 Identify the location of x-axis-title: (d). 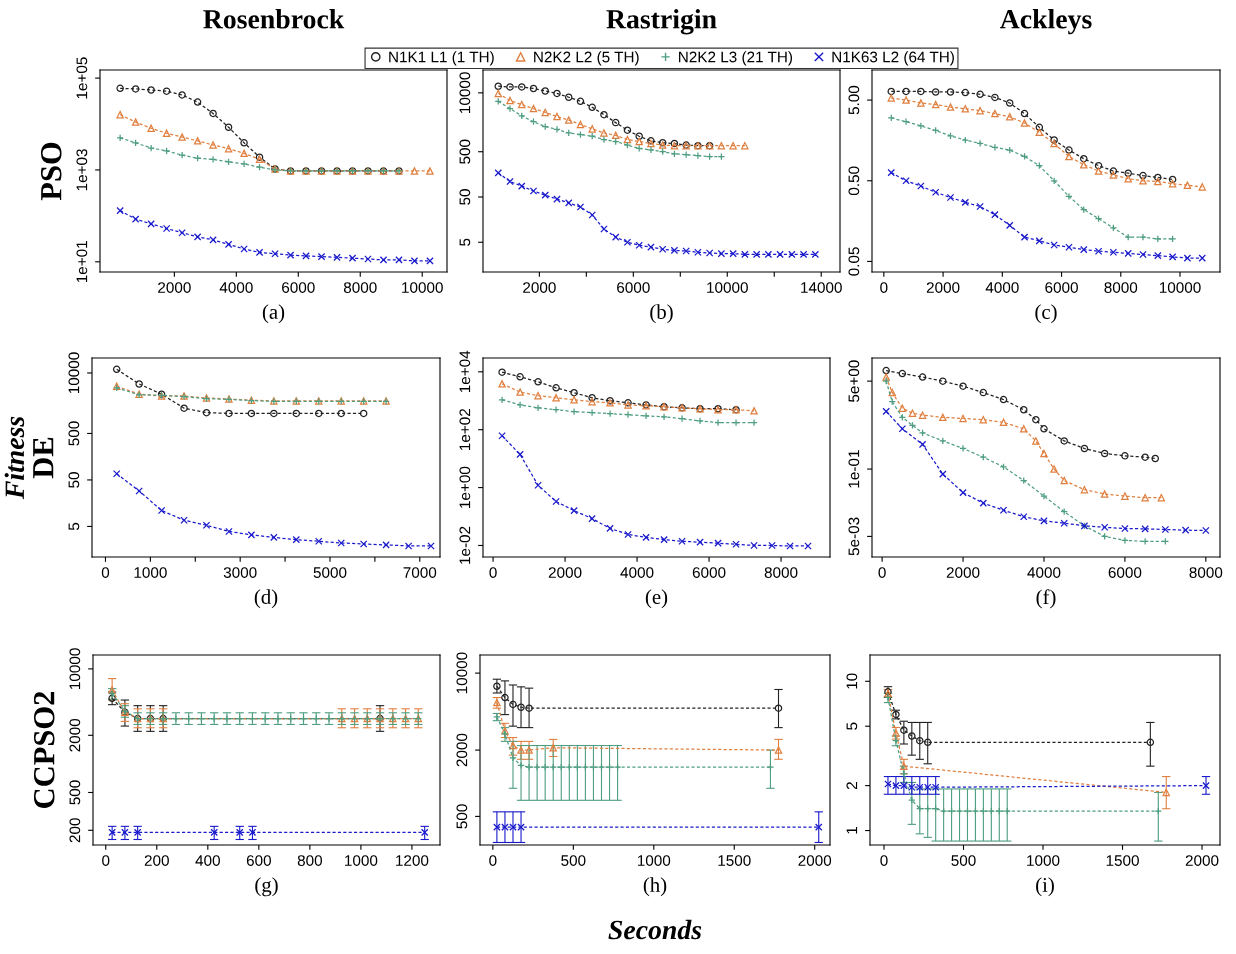
(266, 599).